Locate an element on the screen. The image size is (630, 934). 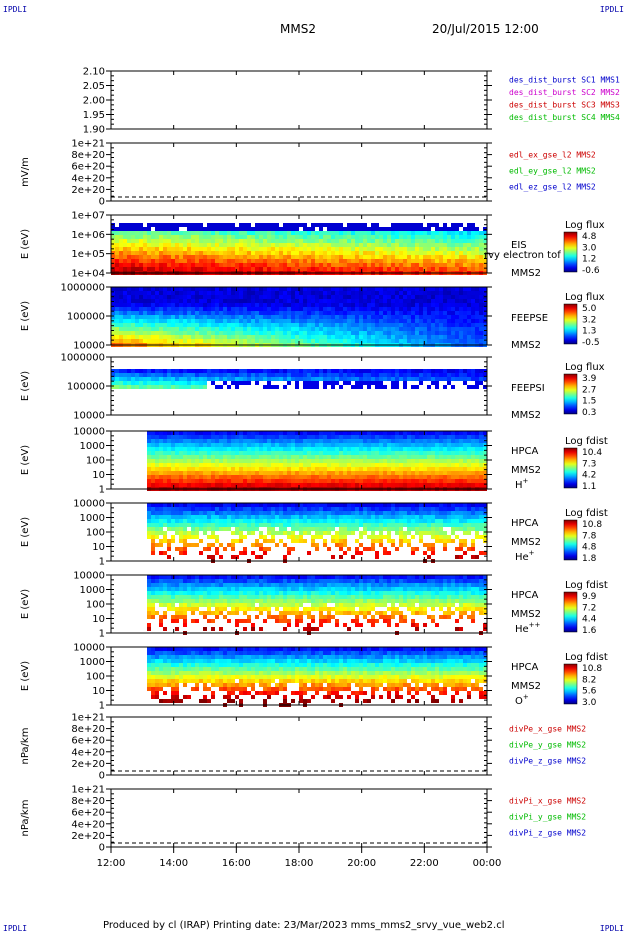
y-tick-label: 0 is located at coordinates (102, 202).